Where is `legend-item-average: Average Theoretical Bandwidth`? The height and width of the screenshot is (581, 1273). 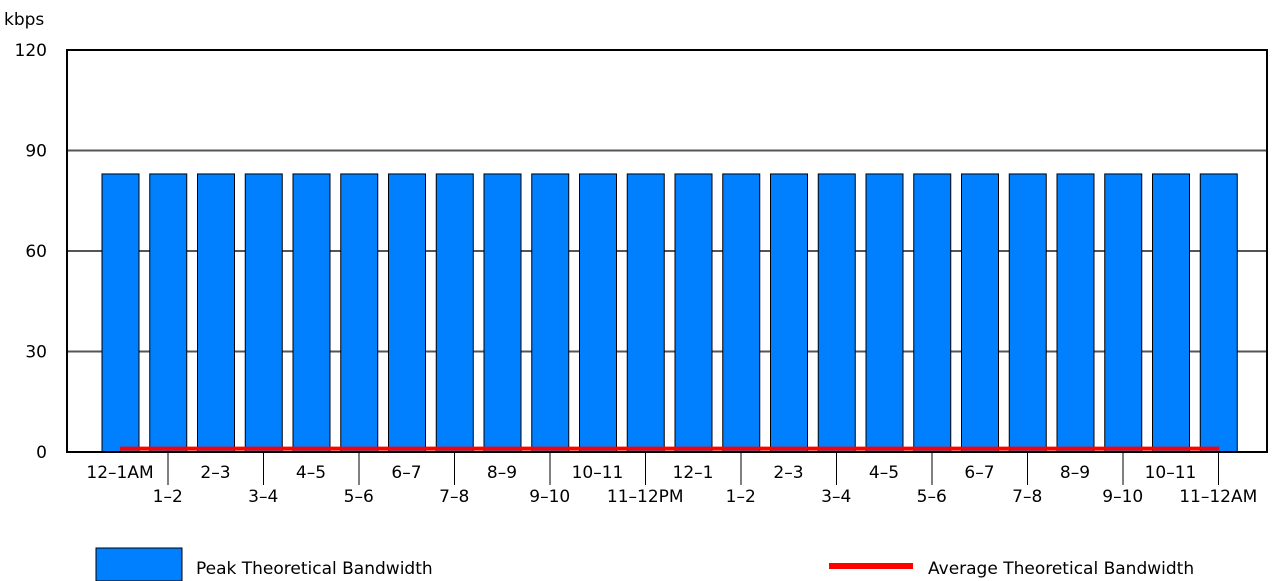 legend-item-average: Average Theoretical Bandwidth is located at coordinates (1011, 569).